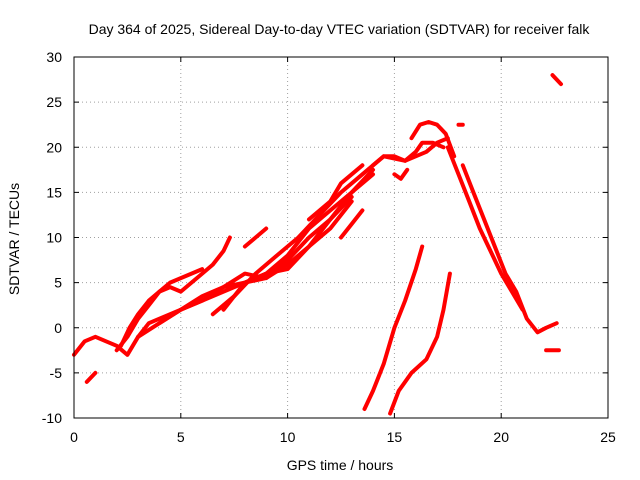 This screenshot has height=480, width=640. I want to click on x-tick-label: 5, so click(181, 437).